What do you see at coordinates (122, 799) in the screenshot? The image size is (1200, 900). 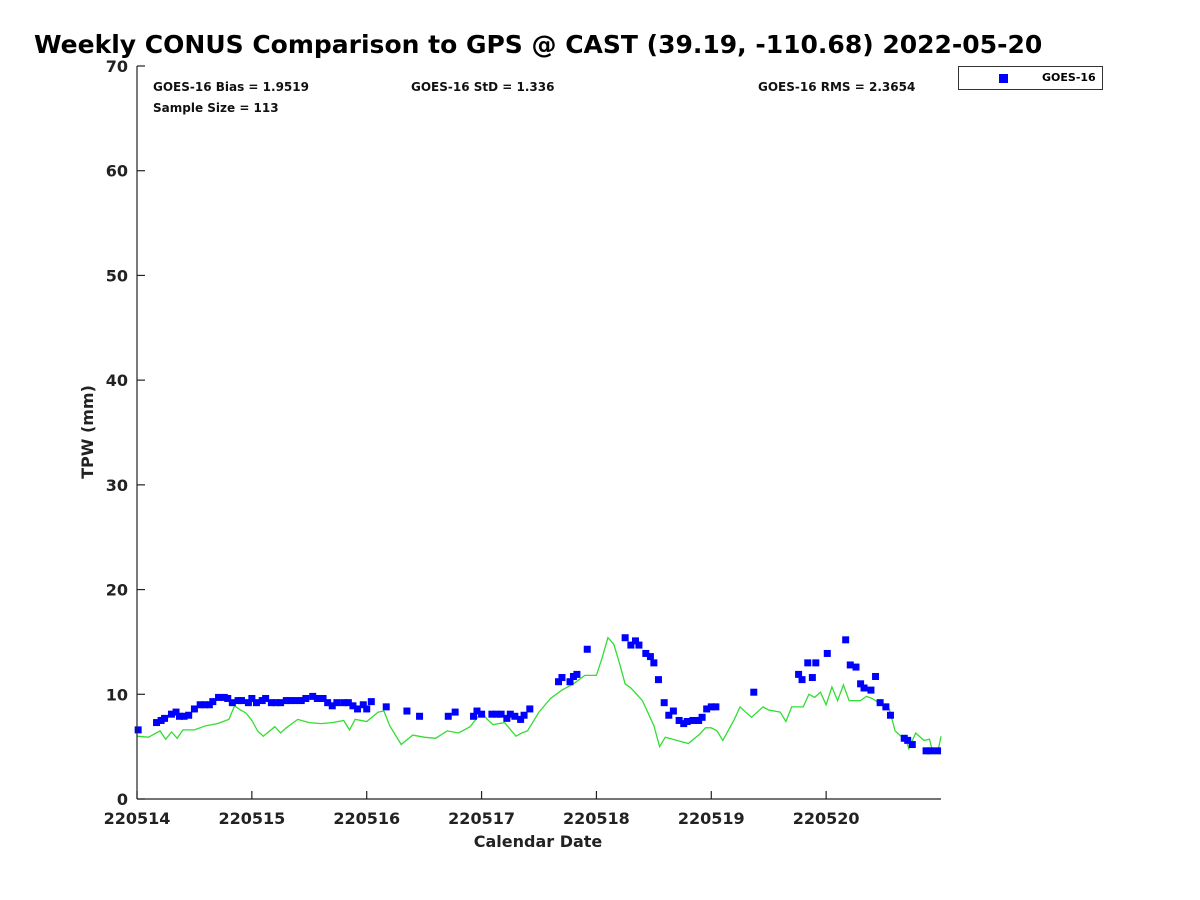 I see `y-tick-label: 0` at bounding box center [122, 799].